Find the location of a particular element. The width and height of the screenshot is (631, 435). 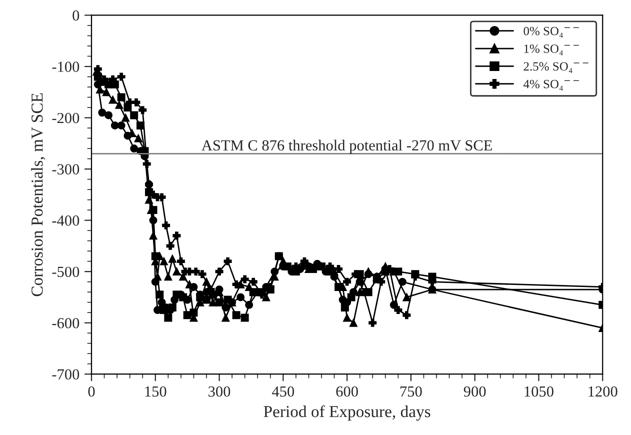

ref-line-label: ASTM C 876 threshold potential -270 mV SCE is located at coordinates (347, 147).